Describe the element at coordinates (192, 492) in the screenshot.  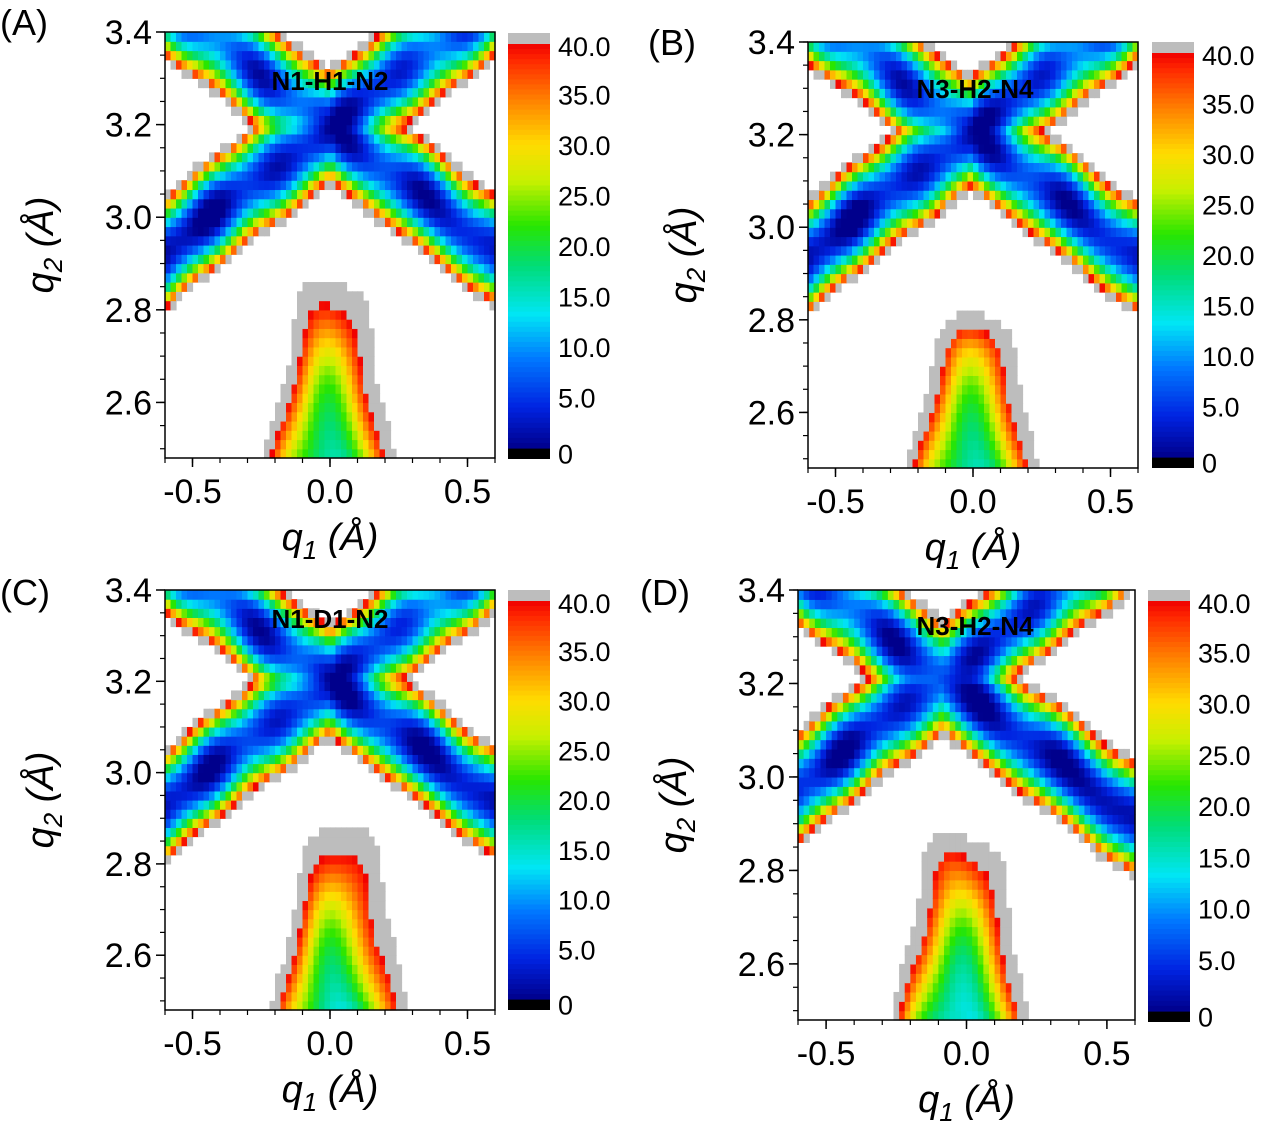
I see `x-tick-label: -0.5` at that location.